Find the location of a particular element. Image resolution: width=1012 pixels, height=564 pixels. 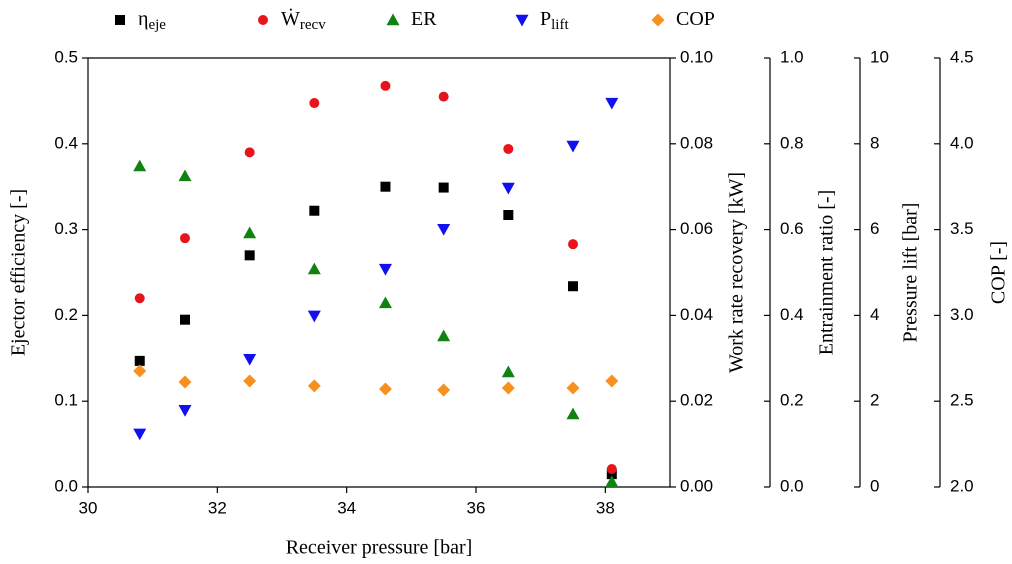

legend-label: COP is located at coordinates (695, 19).